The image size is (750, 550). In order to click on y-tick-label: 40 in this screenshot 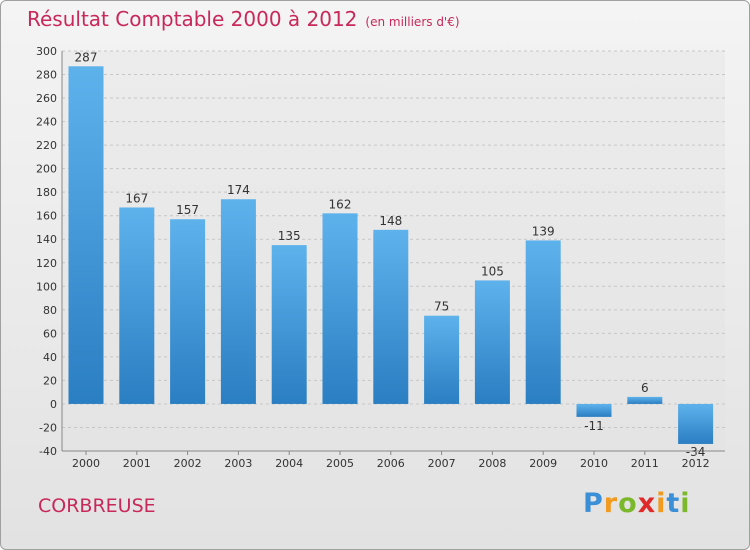, I will do `click(50, 357)`.